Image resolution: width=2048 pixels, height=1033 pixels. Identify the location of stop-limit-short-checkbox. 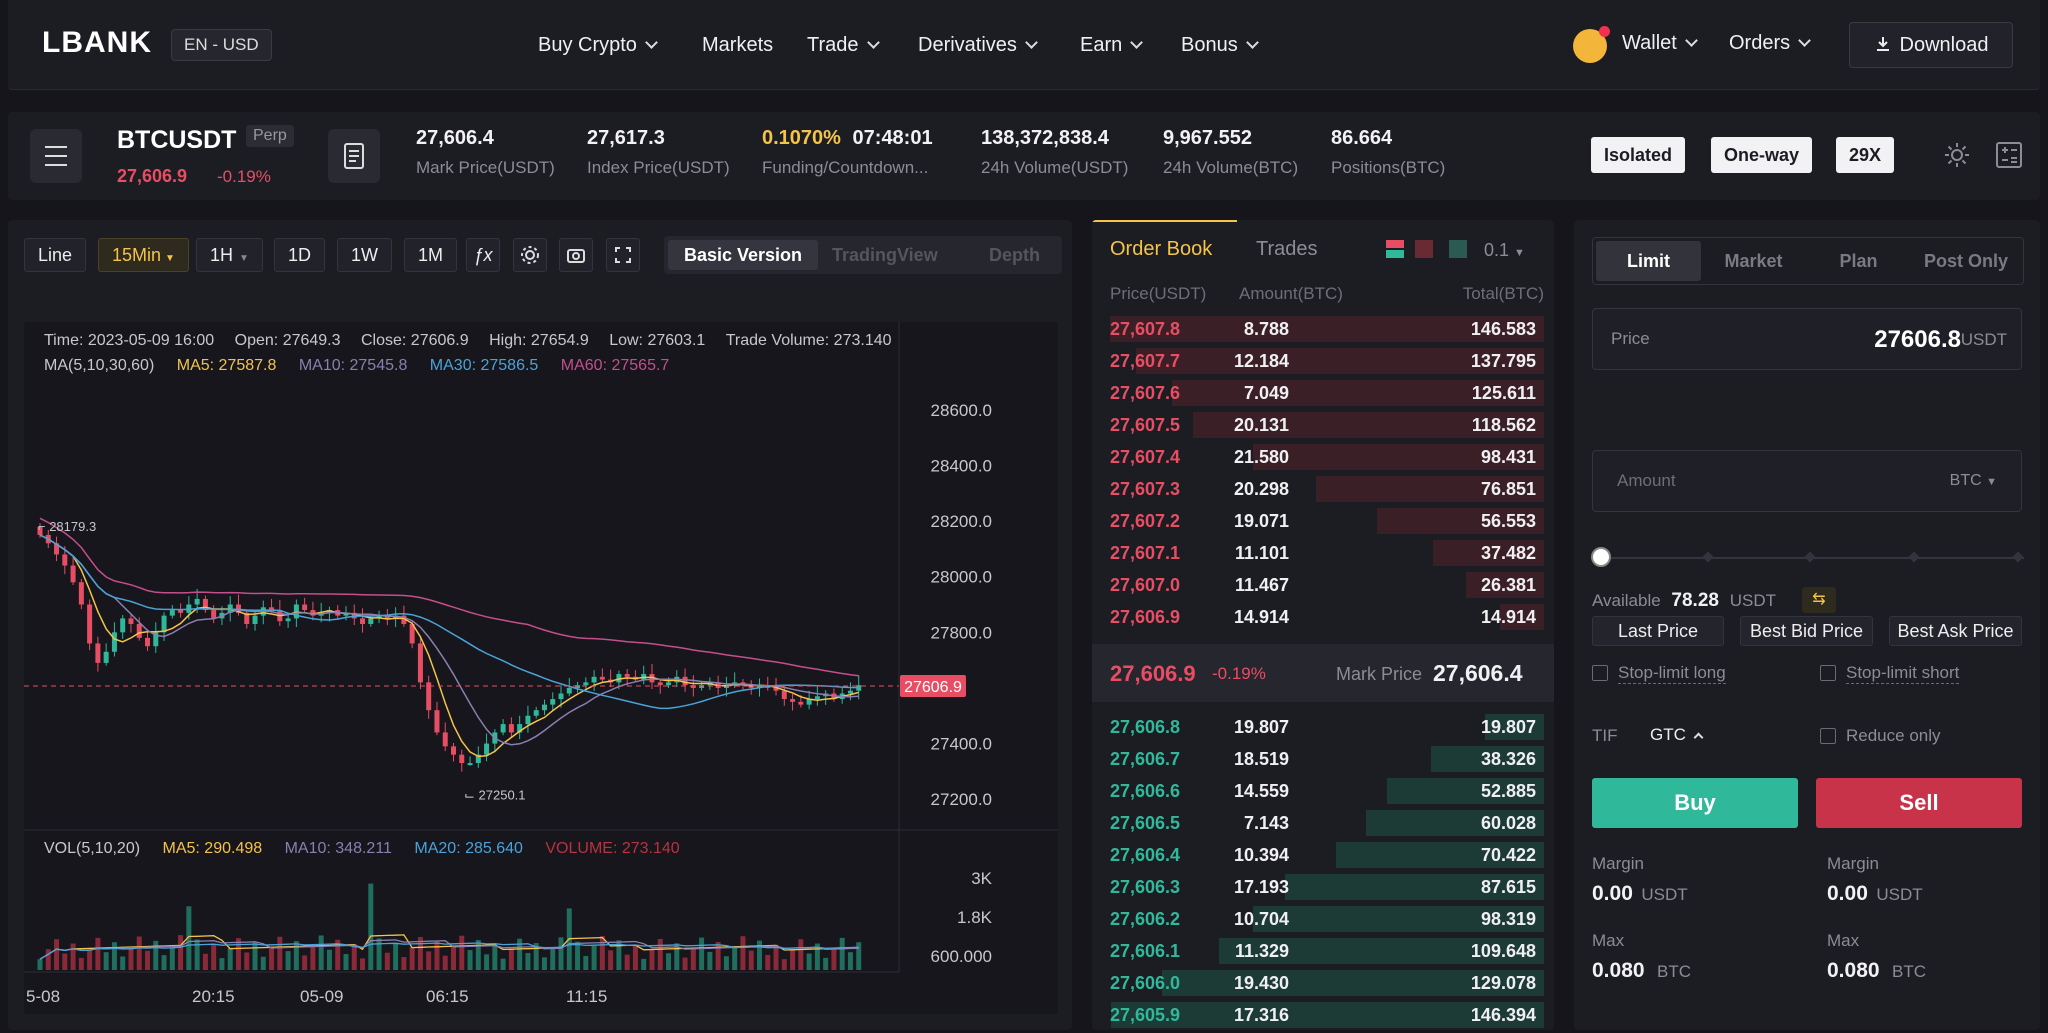
(1828, 673).